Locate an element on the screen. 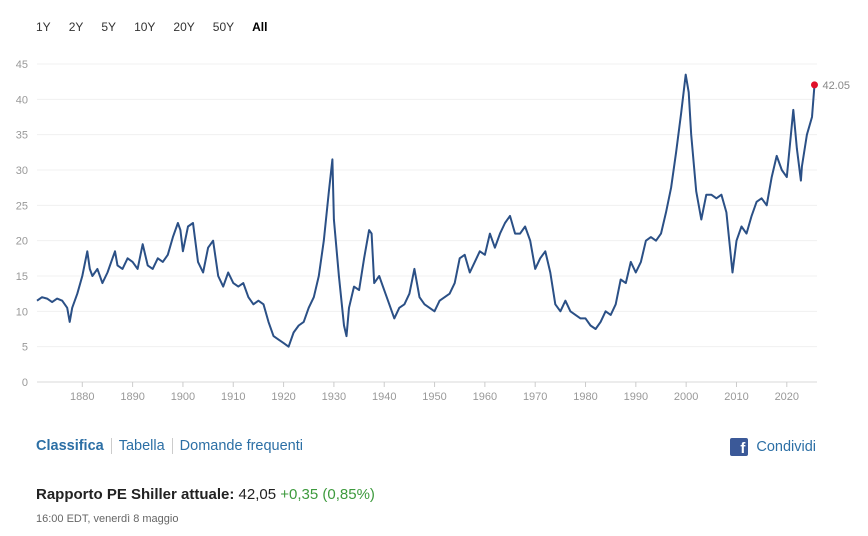 Image resolution: width=868 pixels, height=536 pixels. share-button: f Condividi is located at coordinates (773, 447).